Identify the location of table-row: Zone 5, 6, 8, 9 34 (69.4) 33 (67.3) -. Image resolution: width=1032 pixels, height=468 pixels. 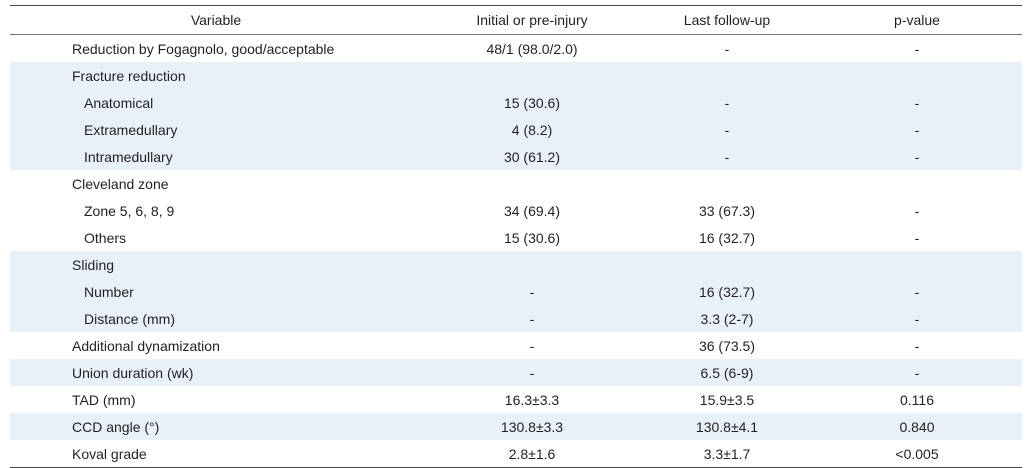
(516, 210).